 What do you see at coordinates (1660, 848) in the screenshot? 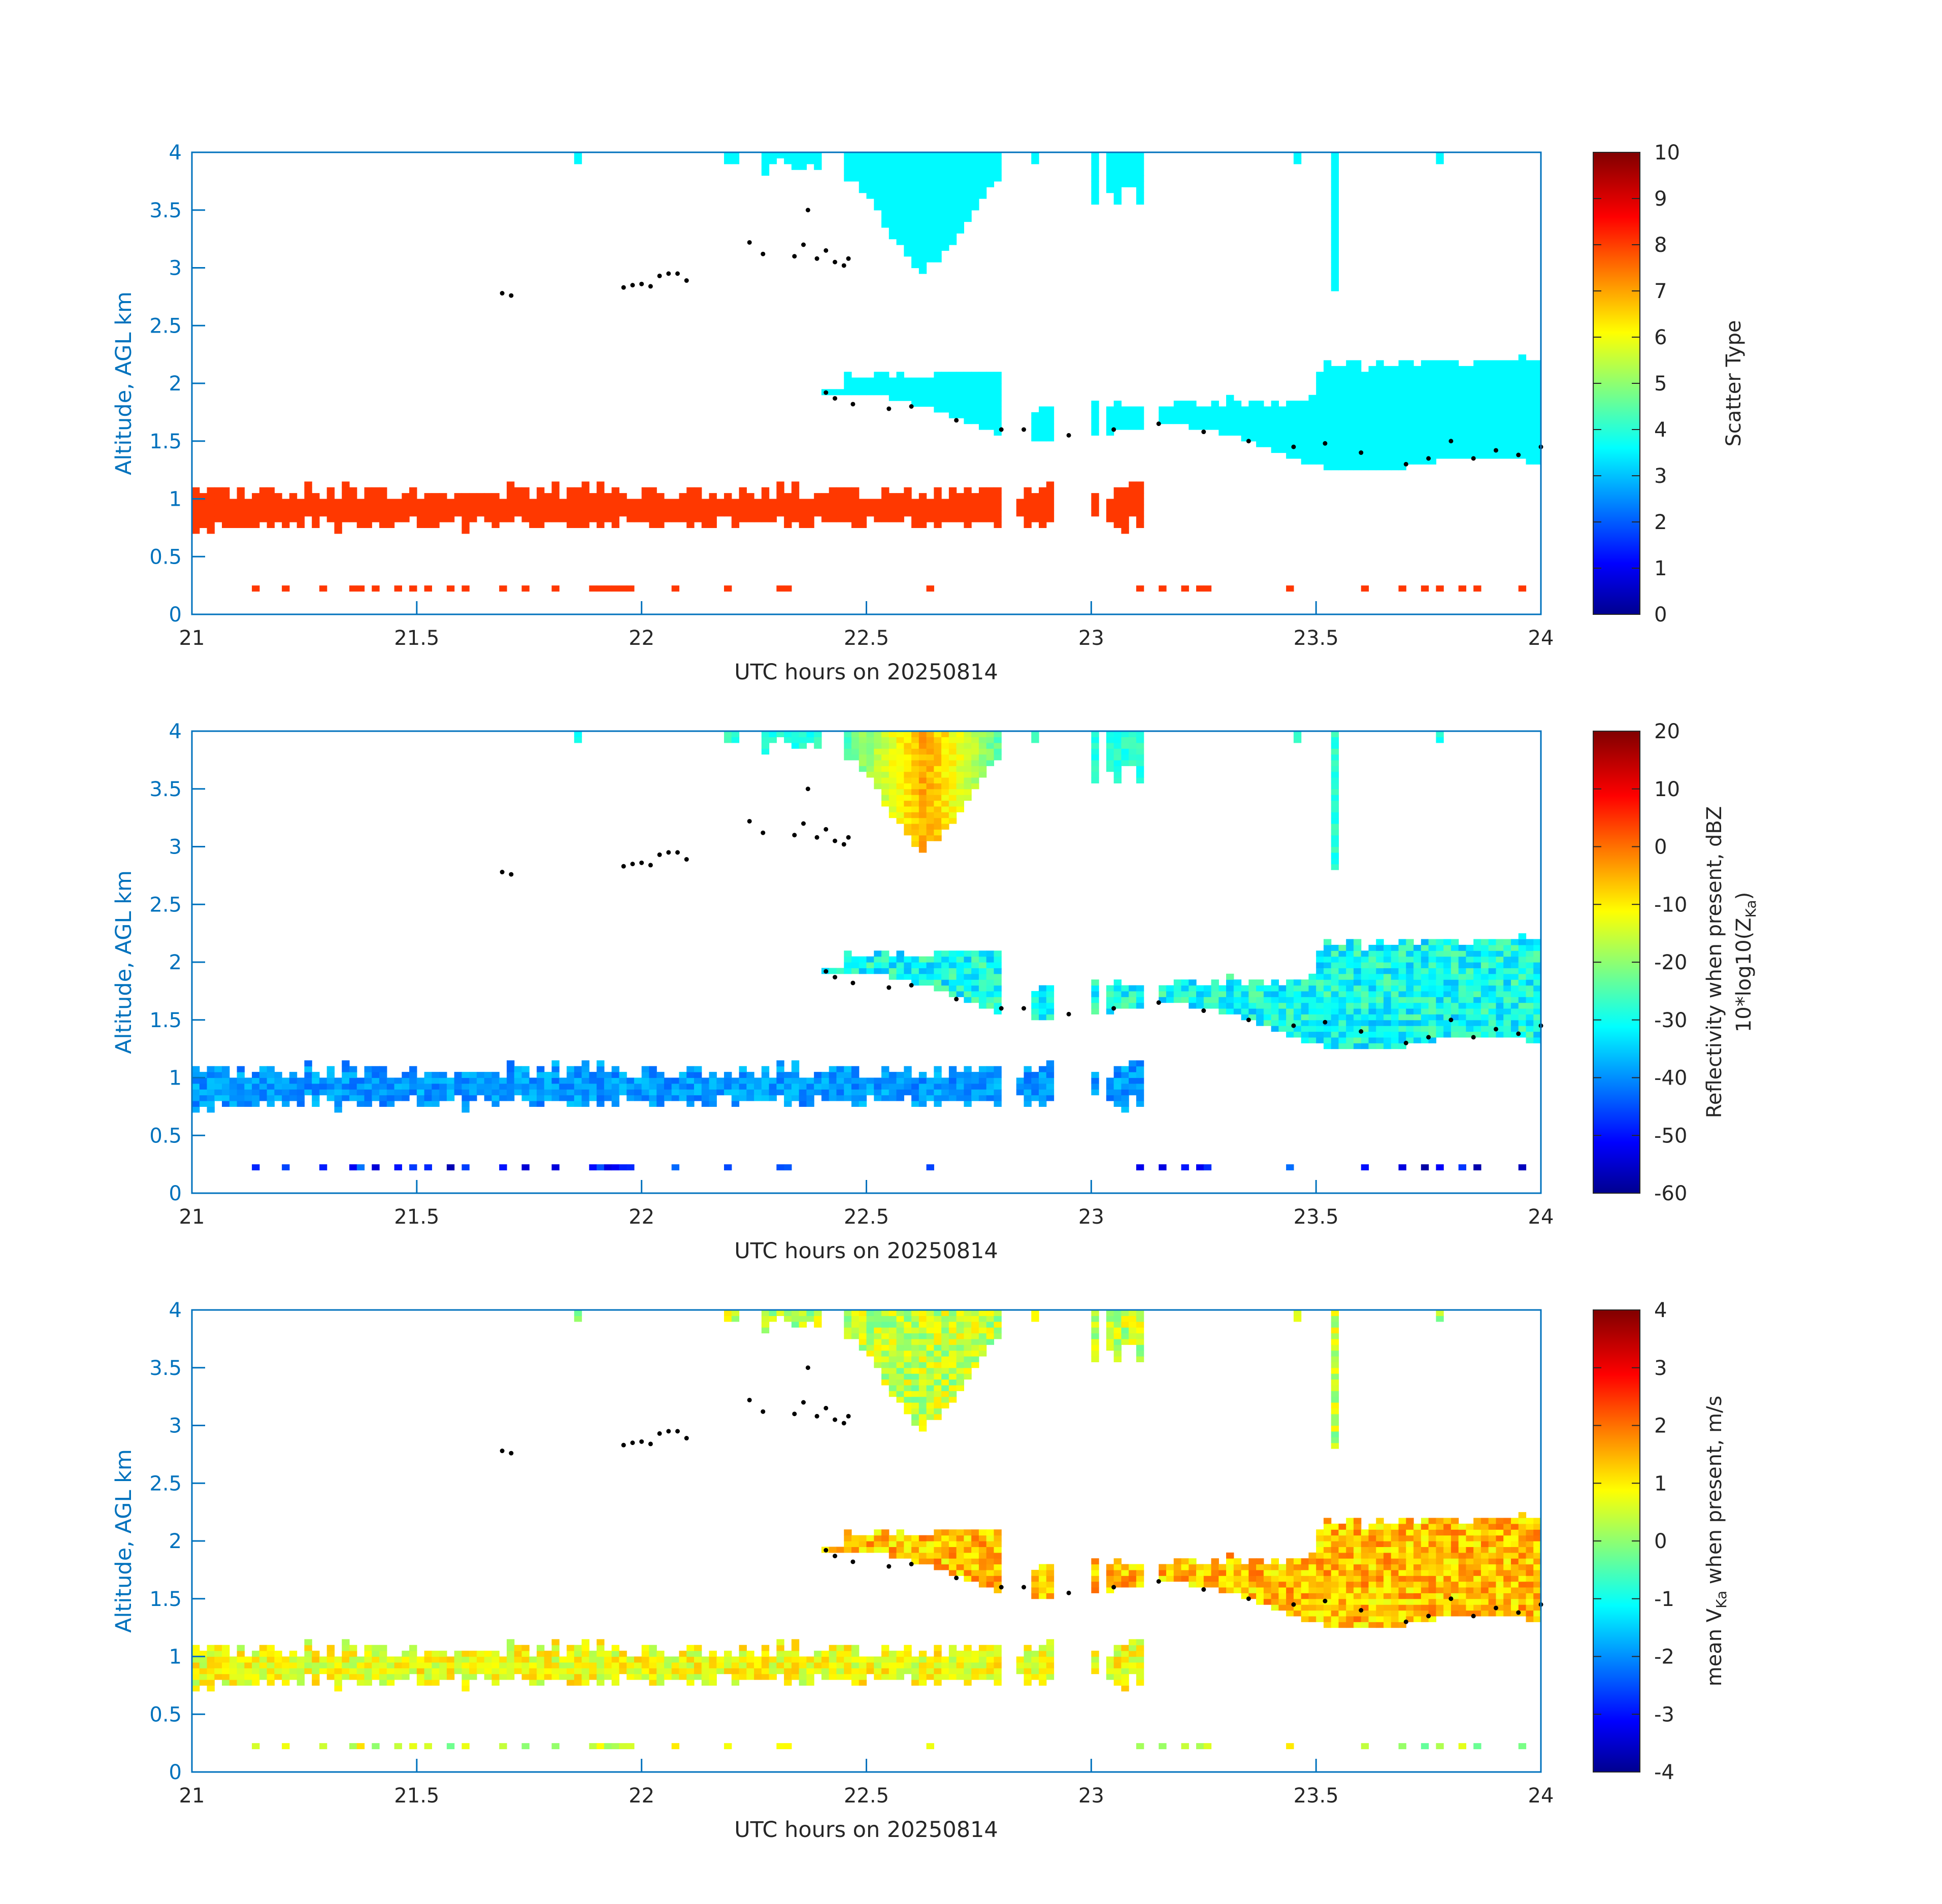
I see `colorbar-tick-label: 0` at bounding box center [1660, 848].